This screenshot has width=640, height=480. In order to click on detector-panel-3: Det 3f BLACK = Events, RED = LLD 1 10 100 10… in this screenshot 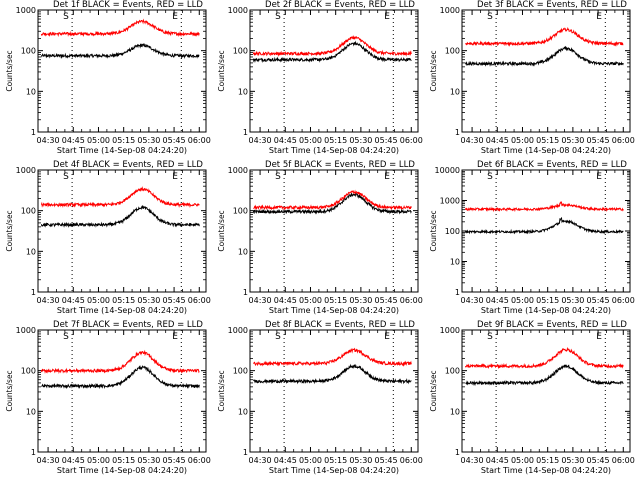, I will do `click(532, 77)`.